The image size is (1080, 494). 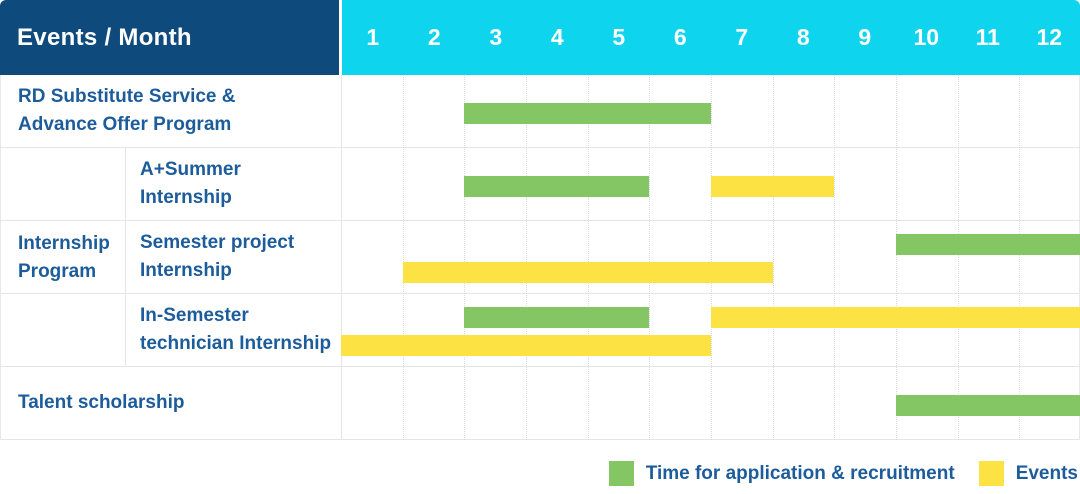 I want to click on legend-item-application: Time for application & recruitment, so click(x=781, y=473).